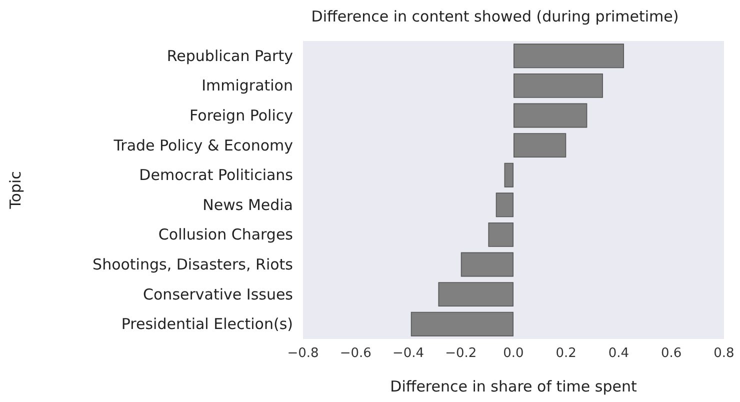 This screenshot has width=740, height=402. What do you see at coordinates (671, 353) in the screenshot?
I see `x-tick-label: 0.6` at bounding box center [671, 353].